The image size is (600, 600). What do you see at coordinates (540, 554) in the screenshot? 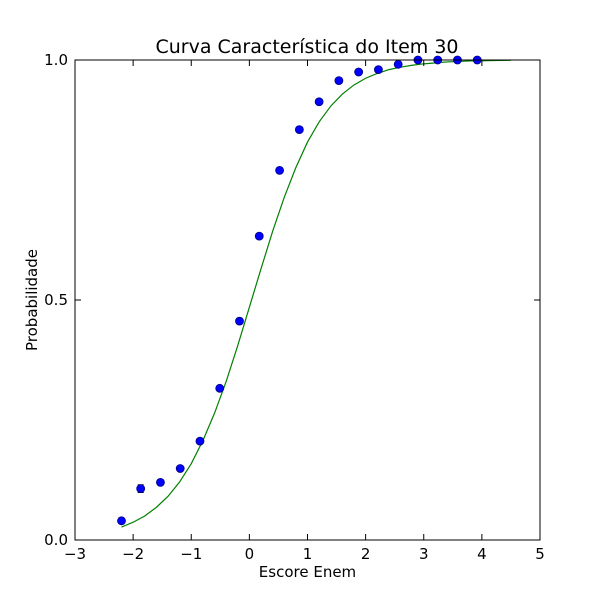
I see `x-tick-label: 5` at bounding box center [540, 554].